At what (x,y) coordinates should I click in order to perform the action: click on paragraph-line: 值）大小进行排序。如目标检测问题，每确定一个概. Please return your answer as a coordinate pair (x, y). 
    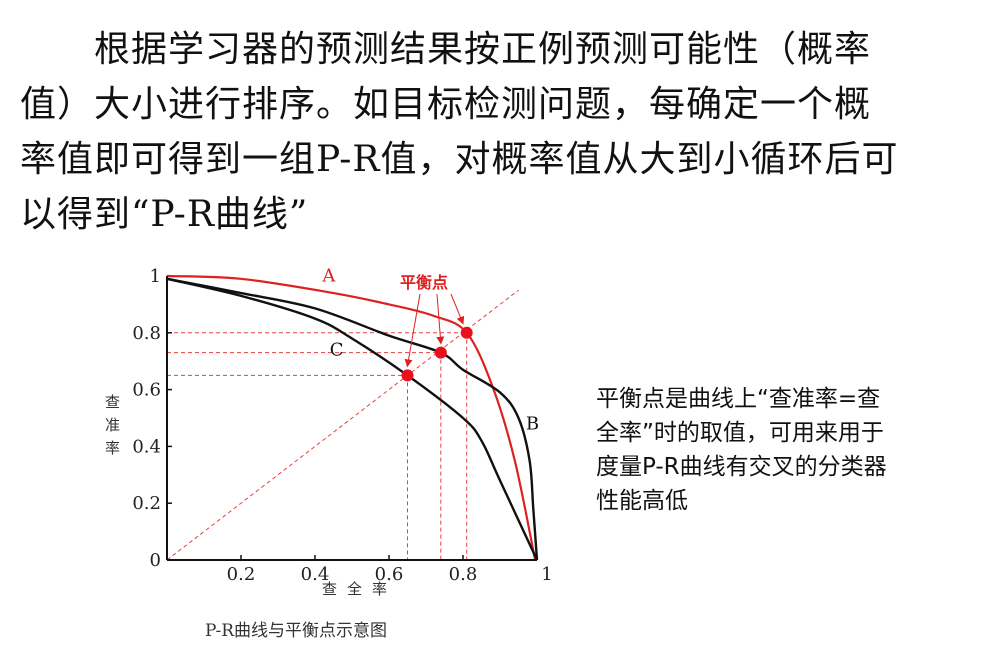
    Looking at the image, I should click on (446, 104).